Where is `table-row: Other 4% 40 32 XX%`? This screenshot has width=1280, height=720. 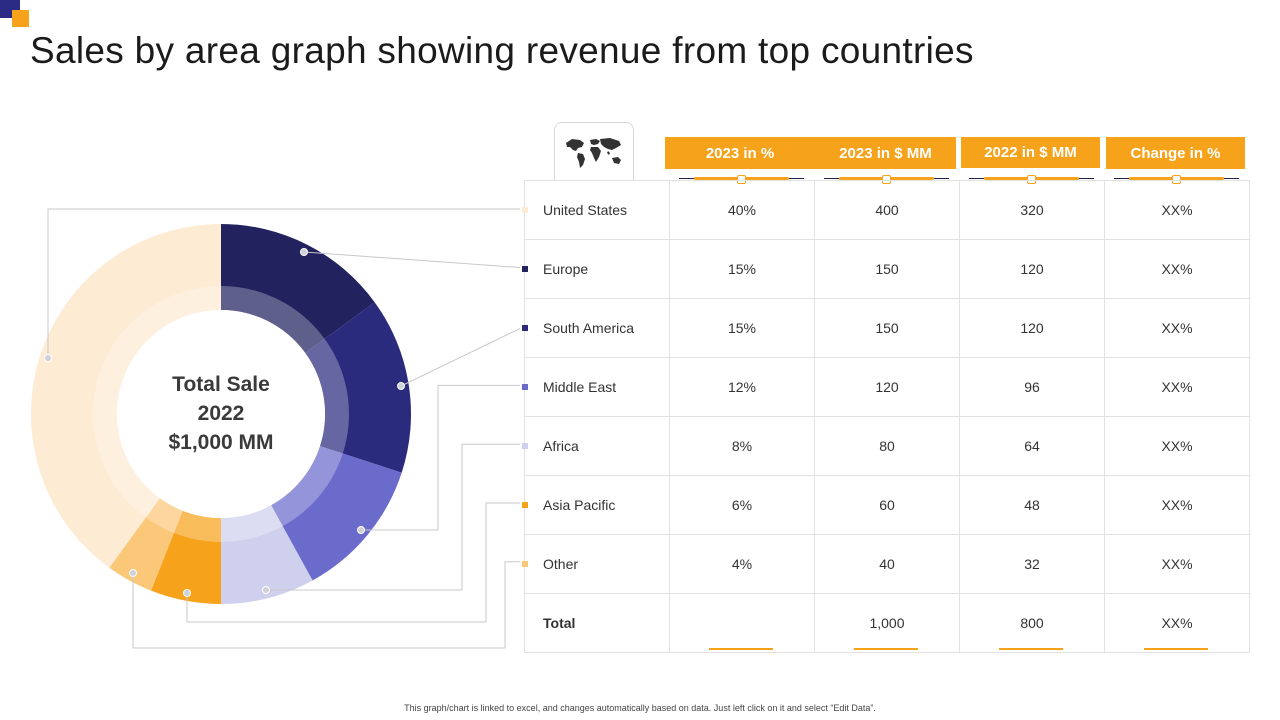 table-row: Other 4% 40 32 XX% is located at coordinates (886, 564).